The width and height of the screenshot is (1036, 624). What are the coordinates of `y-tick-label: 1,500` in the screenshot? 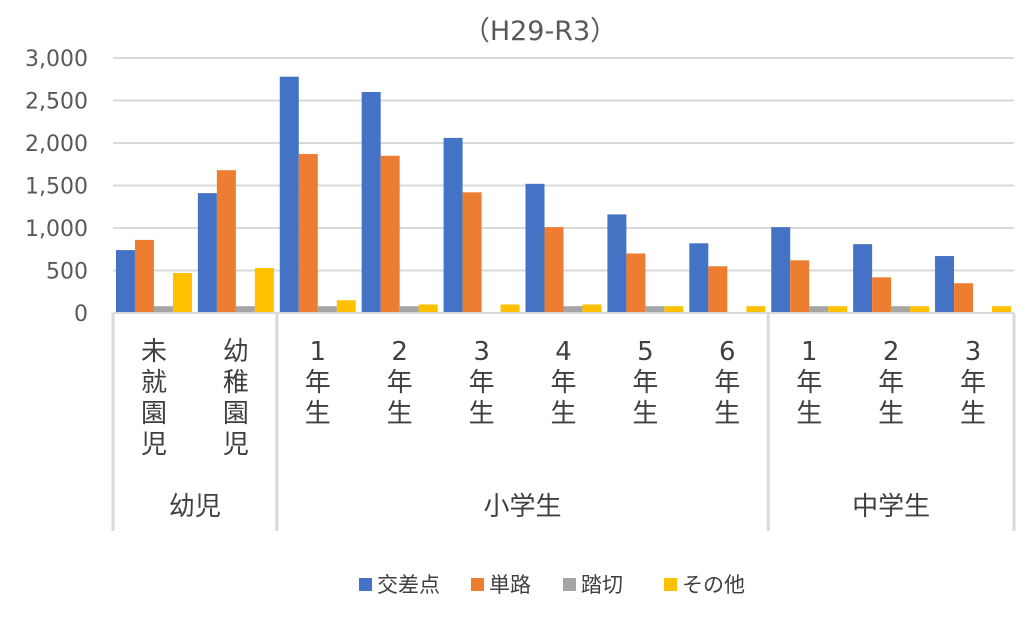 It's located at (56, 187).